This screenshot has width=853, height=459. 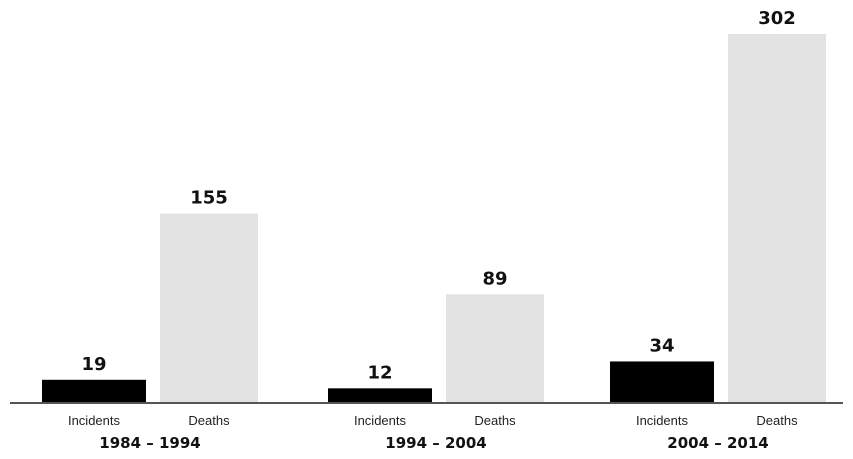 What do you see at coordinates (777, 420) in the screenshot?
I see `series-label-deaths-3: Deaths` at bounding box center [777, 420].